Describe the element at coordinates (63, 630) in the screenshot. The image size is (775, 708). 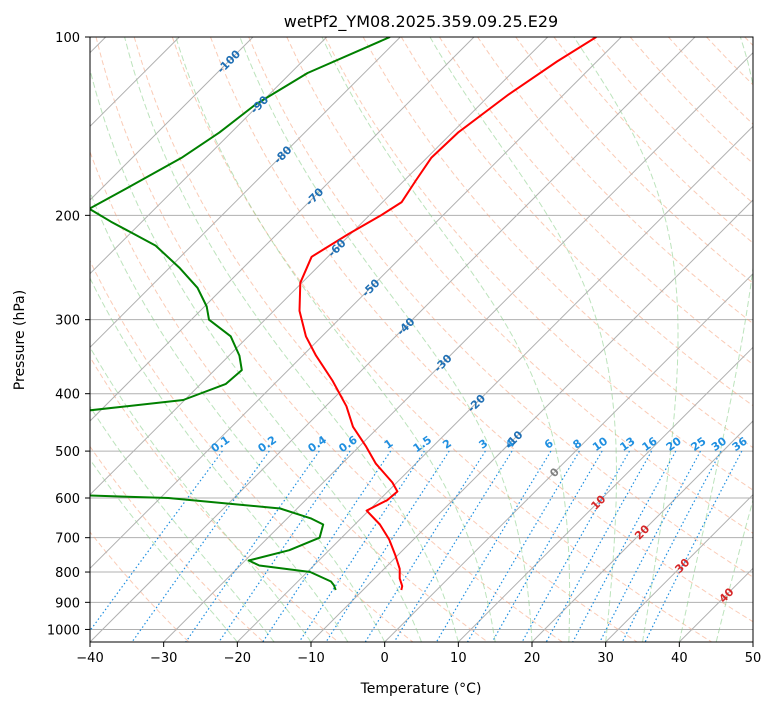
I see `y-tick-label: 1000` at that location.